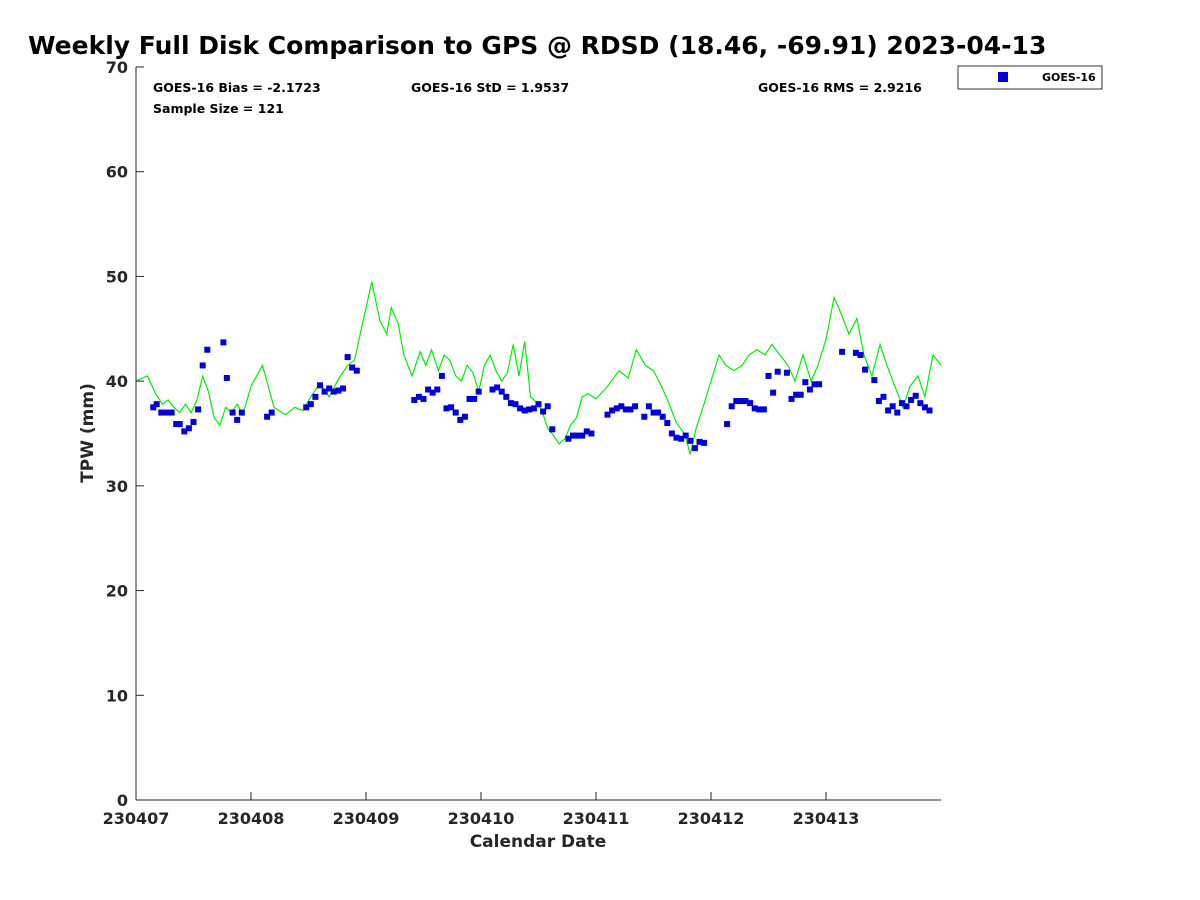  I want to click on legend: GOES-16, so click(1030, 77).